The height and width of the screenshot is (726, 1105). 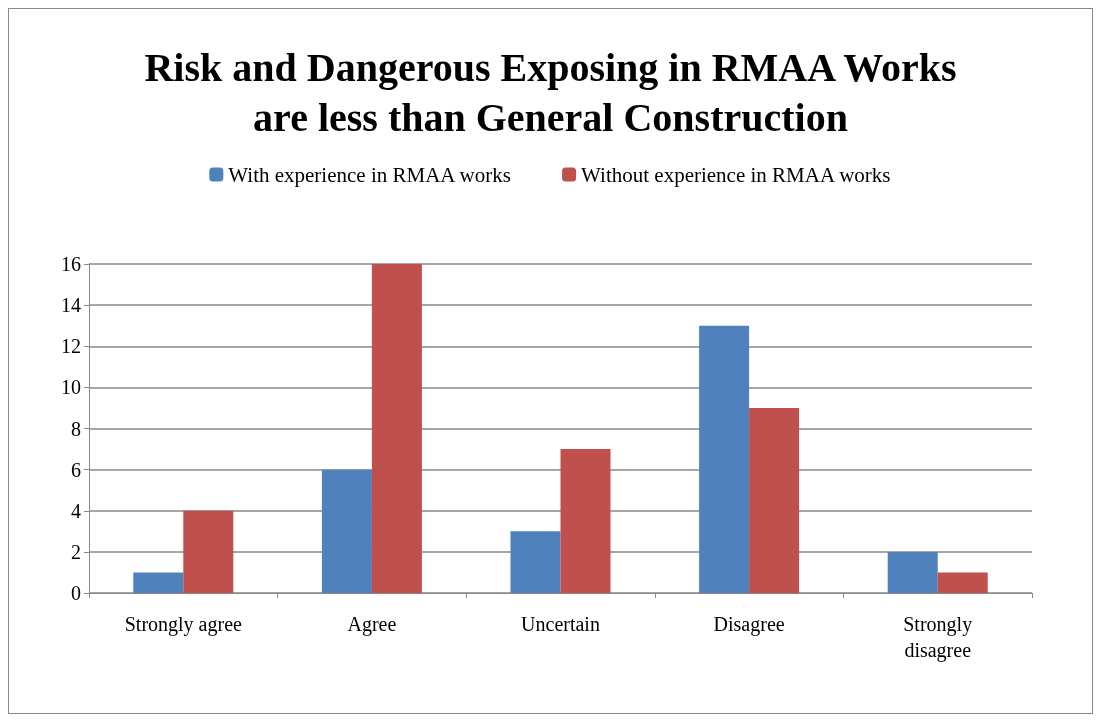 What do you see at coordinates (71, 305) in the screenshot?
I see `y-tick-label: 14` at bounding box center [71, 305].